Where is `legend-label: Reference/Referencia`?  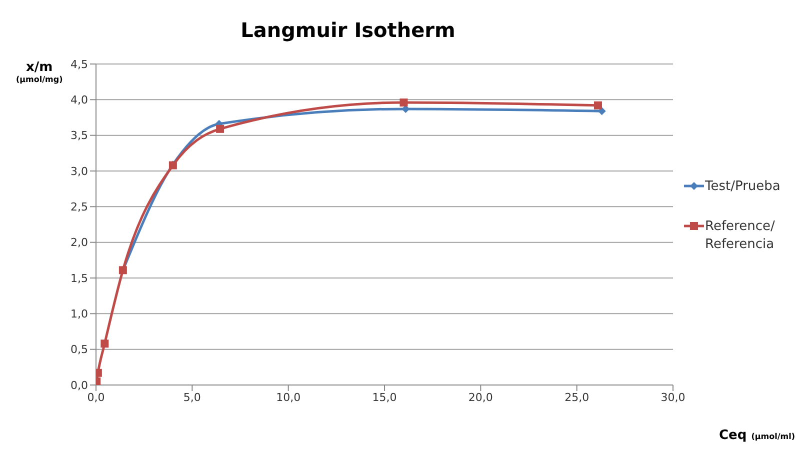 legend-label: Reference/Referencia is located at coordinates (740, 236).